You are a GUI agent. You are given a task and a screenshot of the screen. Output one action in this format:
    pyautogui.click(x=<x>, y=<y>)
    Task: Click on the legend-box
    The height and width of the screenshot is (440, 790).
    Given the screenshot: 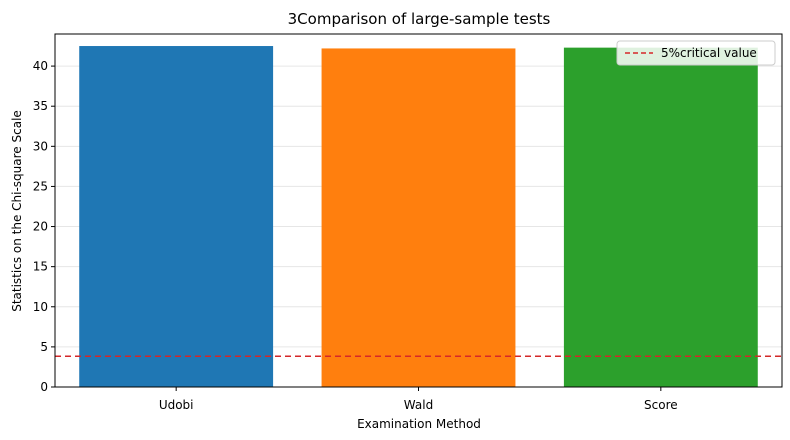 What is the action you would take?
    pyautogui.click(x=696, y=53)
    